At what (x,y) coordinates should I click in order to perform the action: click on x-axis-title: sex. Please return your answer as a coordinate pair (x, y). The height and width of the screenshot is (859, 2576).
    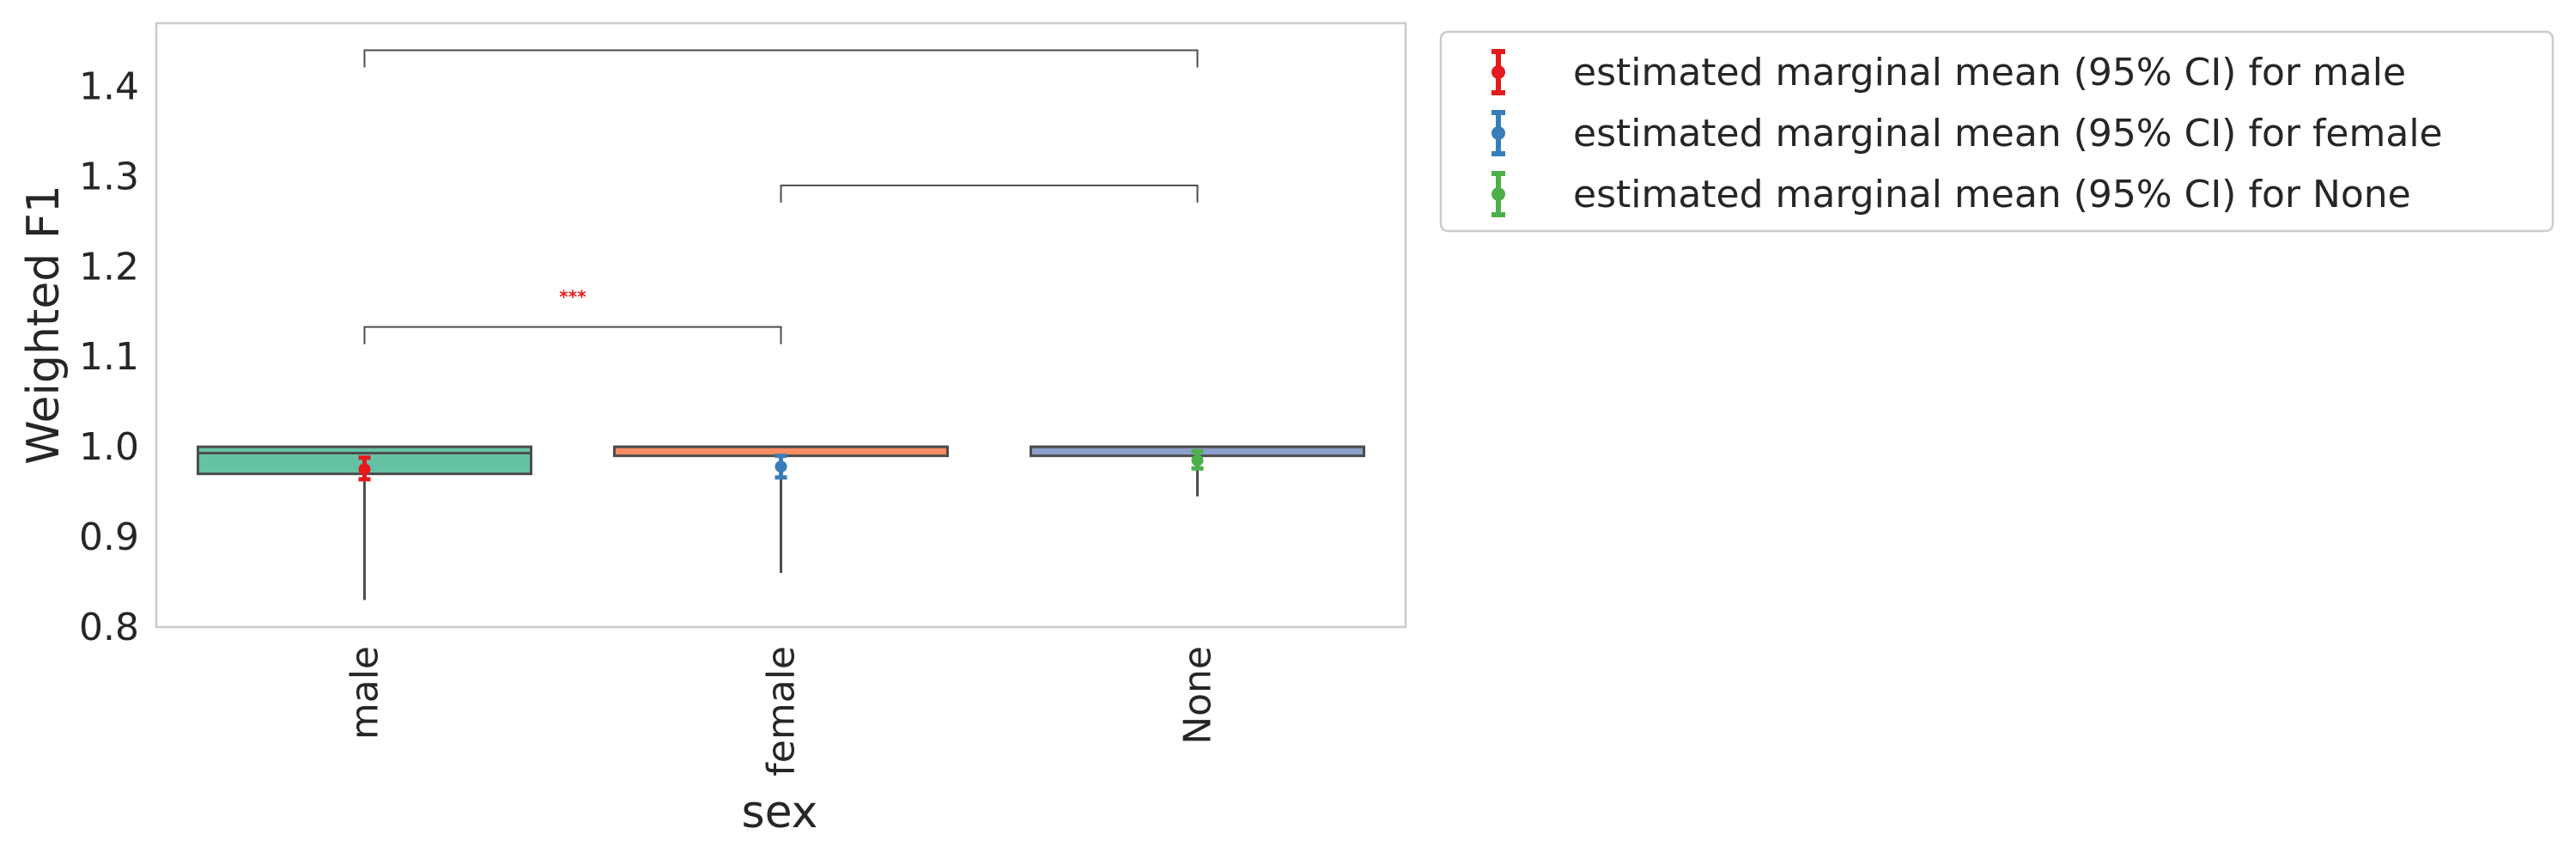
    Looking at the image, I should click on (780, 812).